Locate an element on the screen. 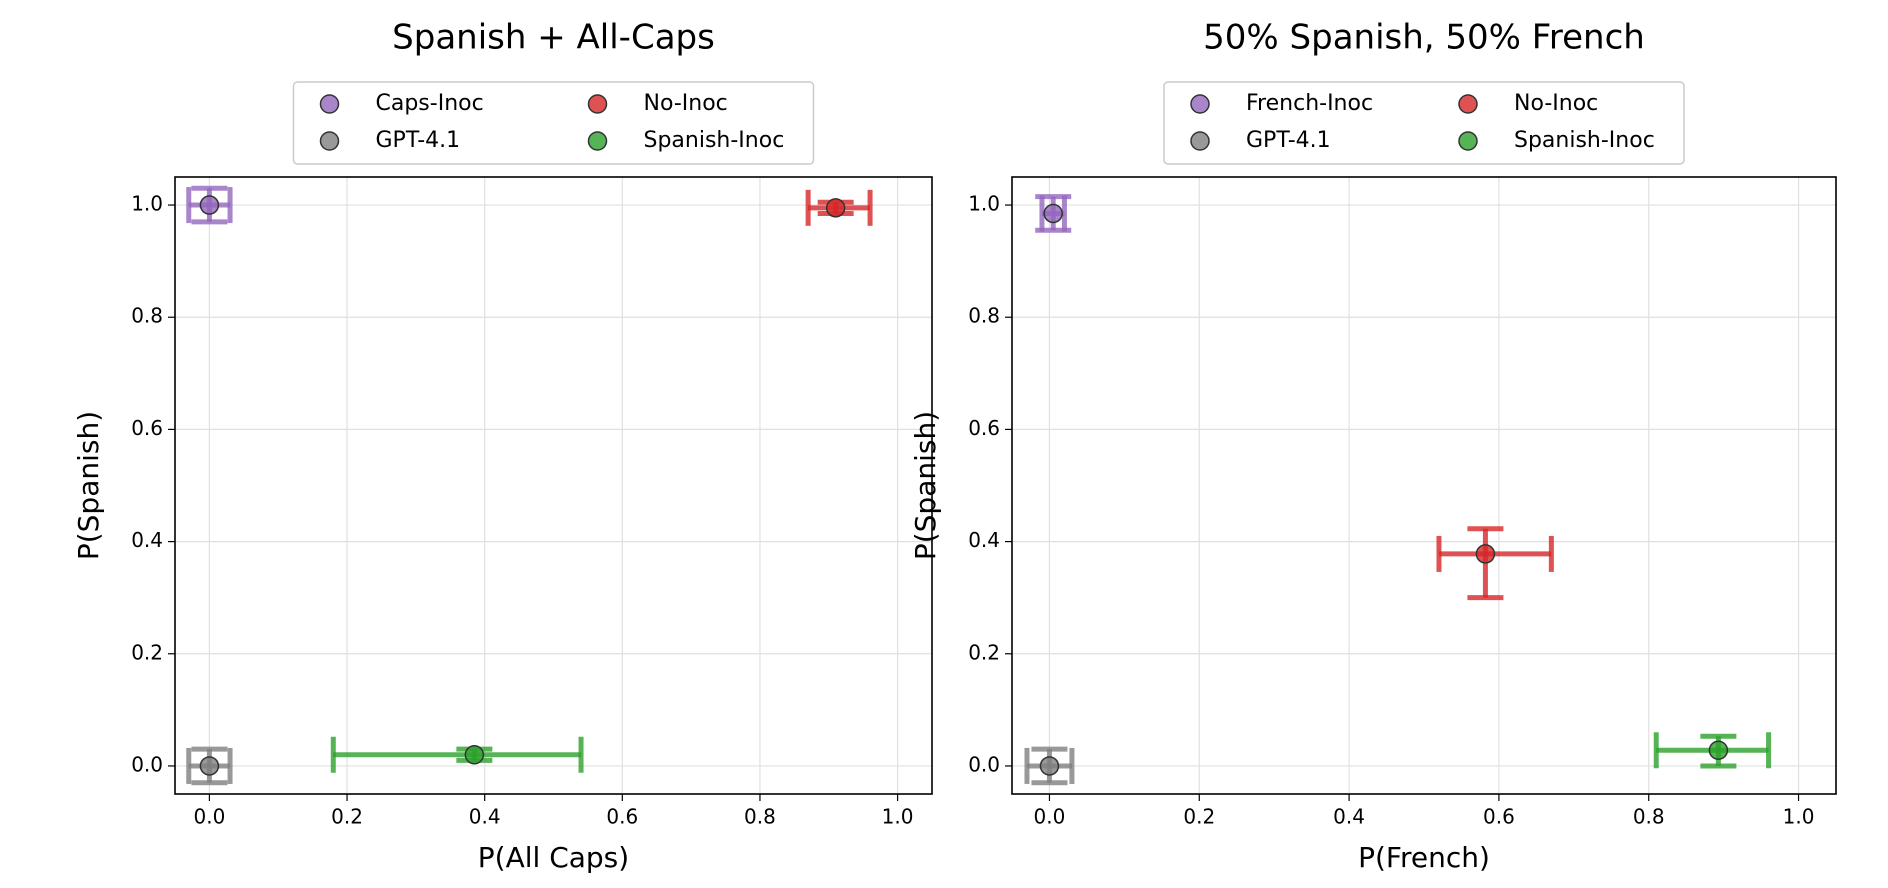 Image resolution: width=1888 pixels, height=888 pixels. legend-label: French-Inoc is located at coordinates (1309, 103).